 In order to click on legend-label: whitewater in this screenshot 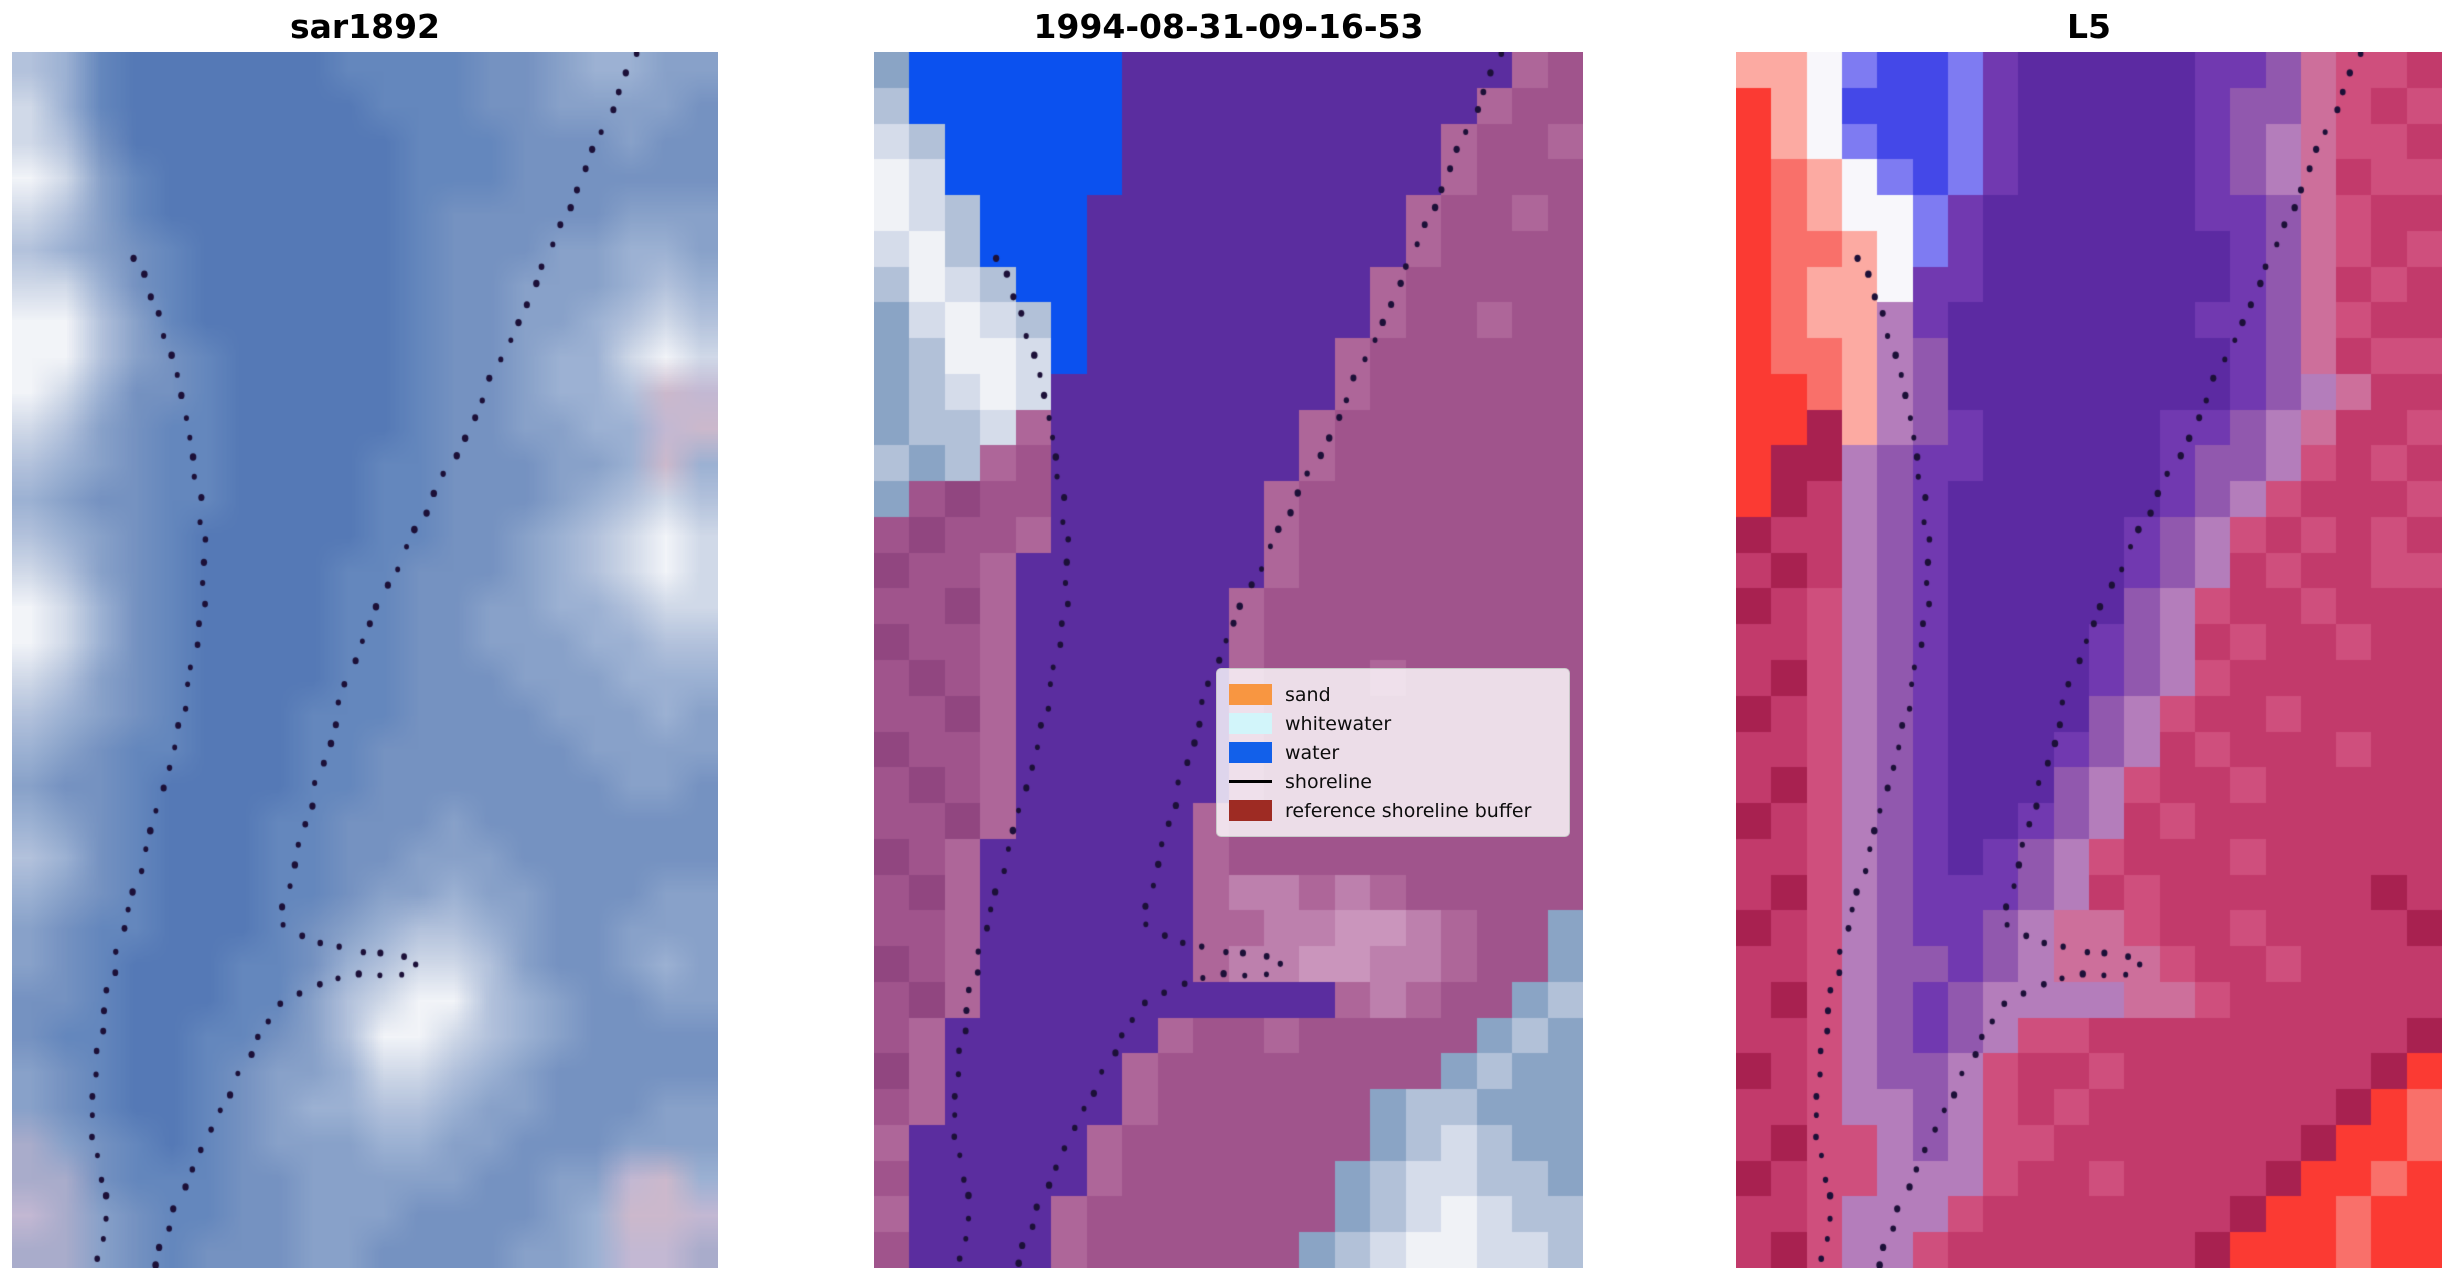, I will do `click(1338, 723)`.